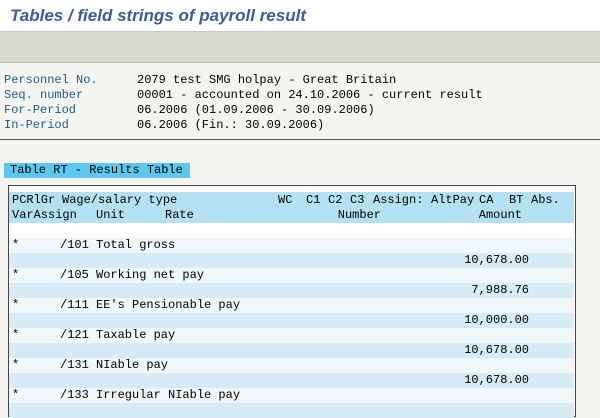 This screenshot has width=600, height=418. What do you see at coordinates (313, 200) in the screenshot?
I see `column-header: C1` at bounding box center [313, 200].